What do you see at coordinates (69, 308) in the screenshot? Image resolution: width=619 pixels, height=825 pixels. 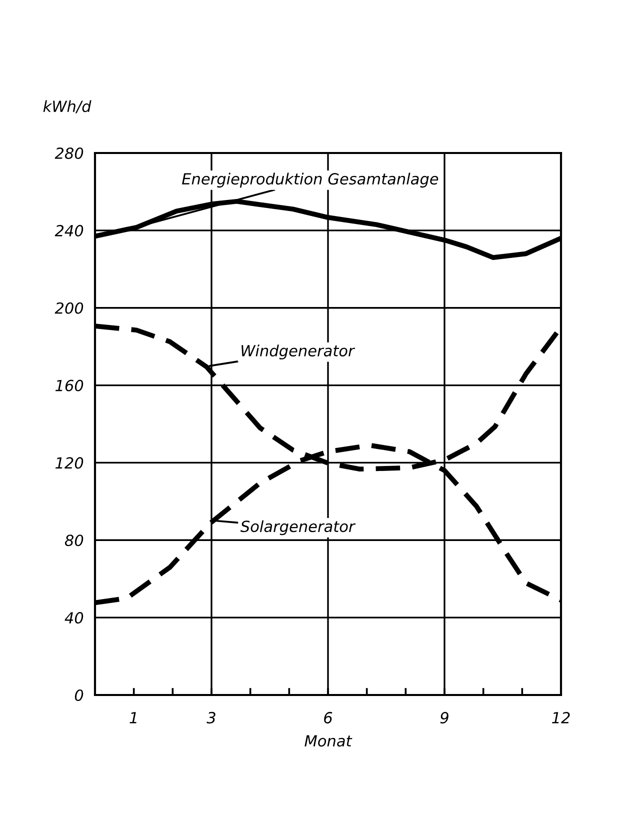 I see `y-tick-label: 200` at bounding box center [69, 308].